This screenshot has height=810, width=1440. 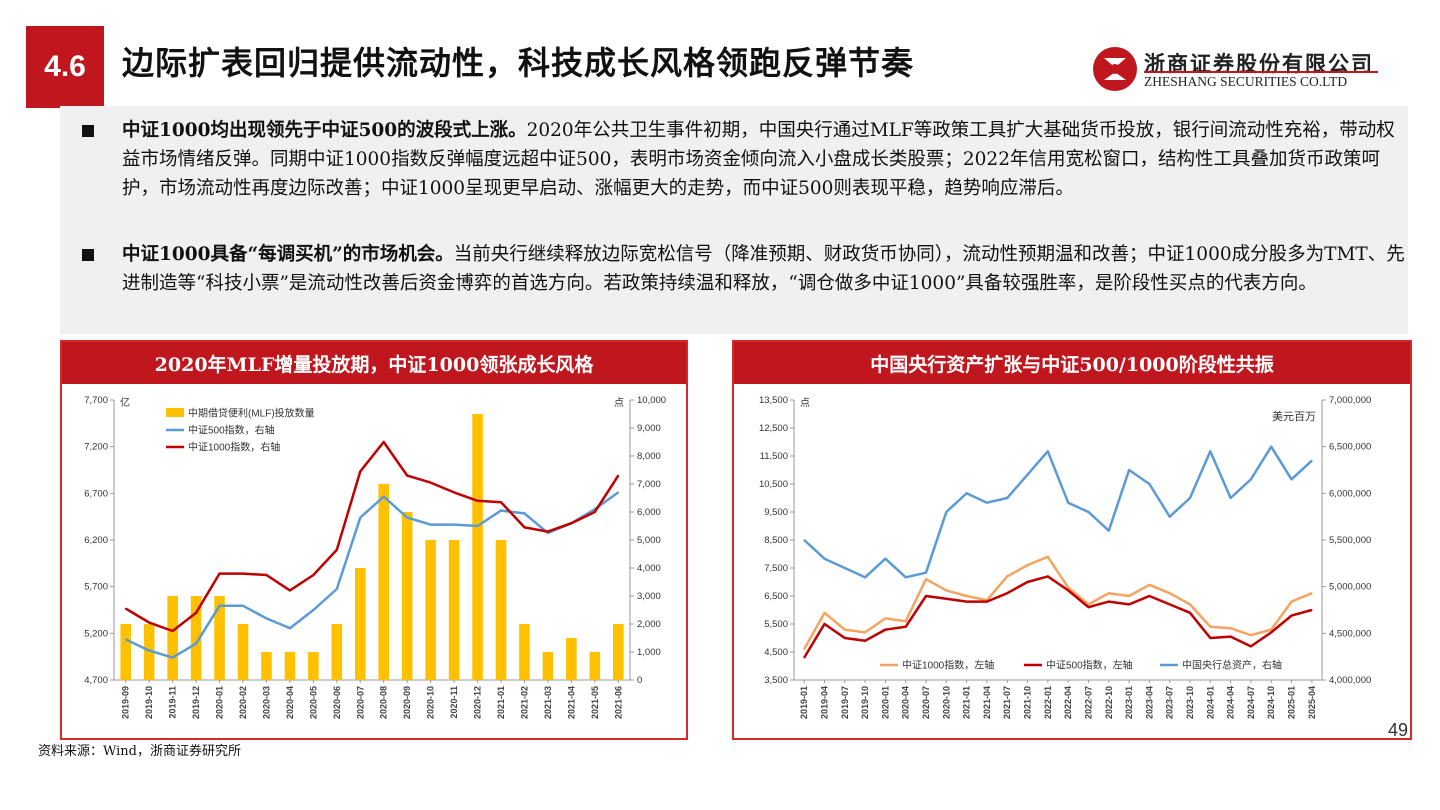 I want to click on legend-label: 中国央行总资产，右轴, so click(x=1232, y=665).